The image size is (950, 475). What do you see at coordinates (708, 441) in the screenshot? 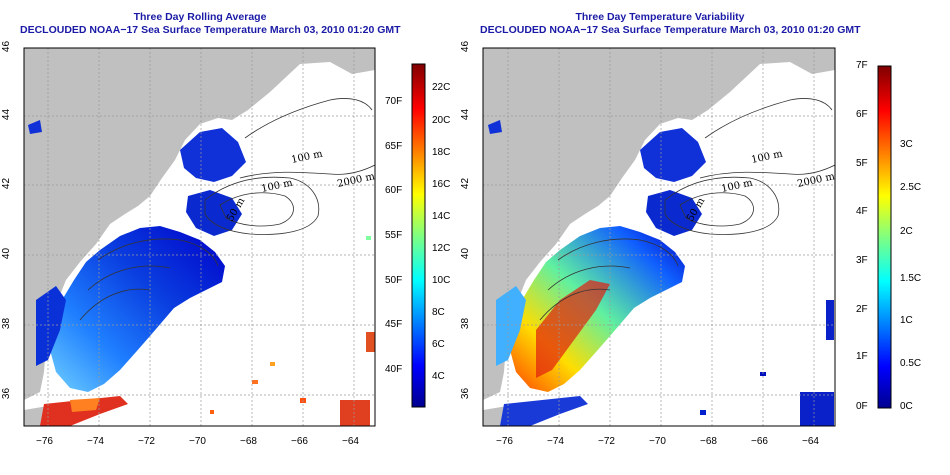
I see `lon-tick-right: −68` at bounding box center [708, 441].